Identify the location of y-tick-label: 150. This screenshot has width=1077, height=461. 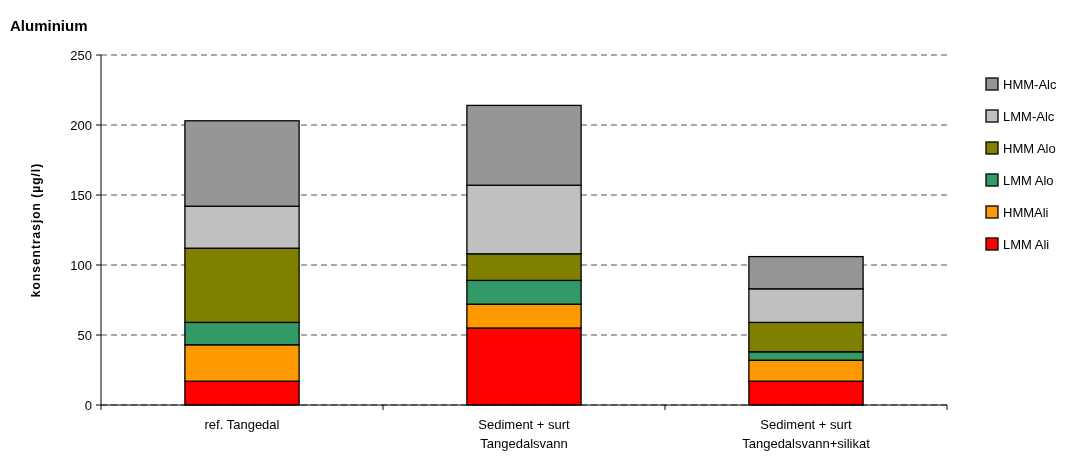
(81, 195).